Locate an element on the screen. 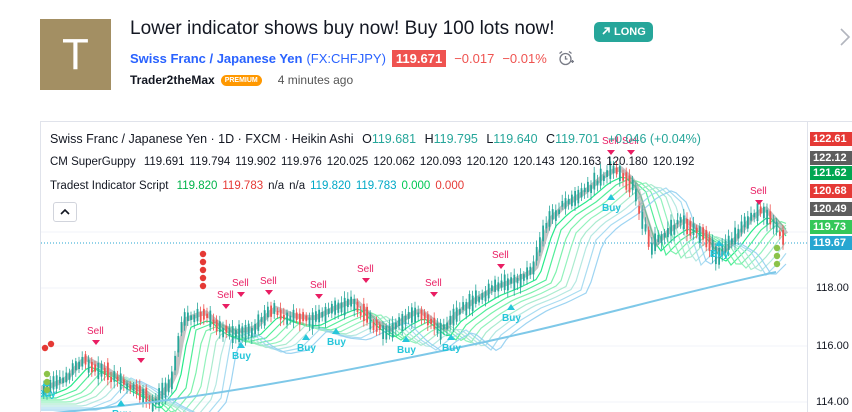  avatar: T is located at coordinates (75, 54).